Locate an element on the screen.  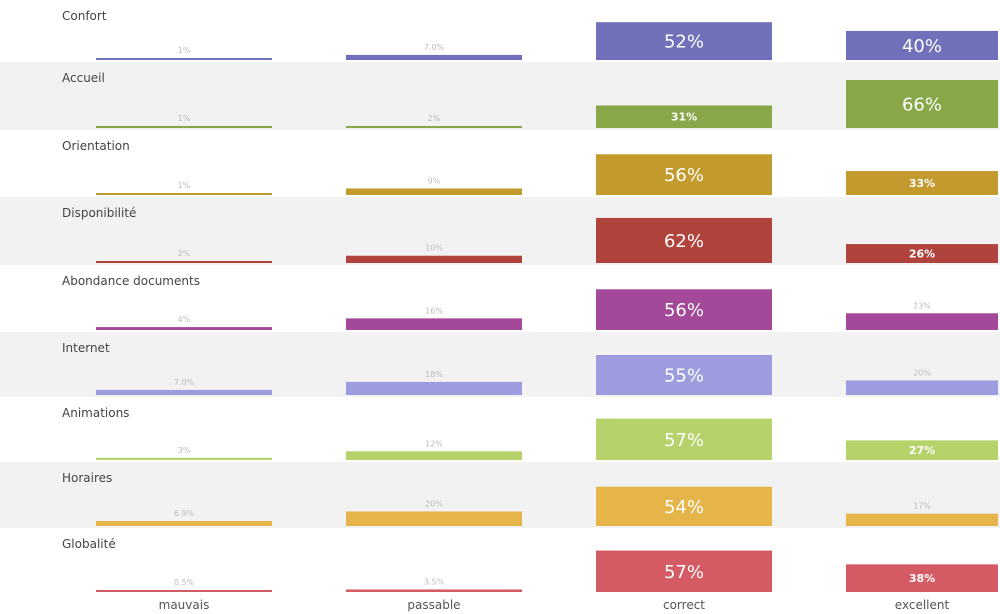
row-label: Confort is located at coordinates (84, 16).